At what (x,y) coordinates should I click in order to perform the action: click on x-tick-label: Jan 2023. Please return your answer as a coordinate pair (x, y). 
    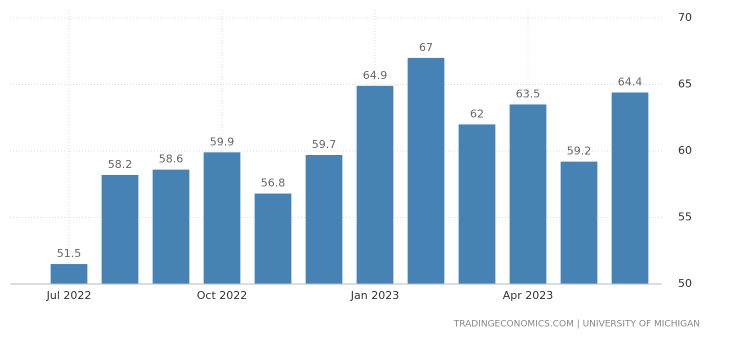
    Looking at the image, I should click on (374, 295).